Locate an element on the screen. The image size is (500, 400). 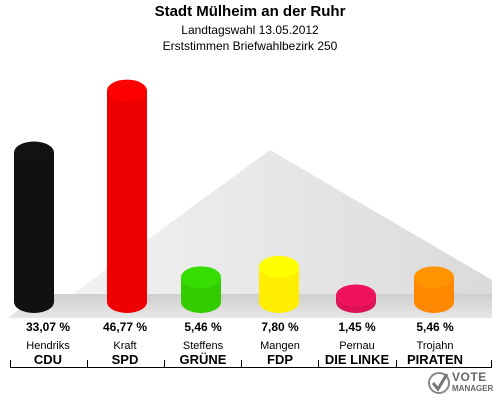
bar-linke is located at coordinates (356, 298).